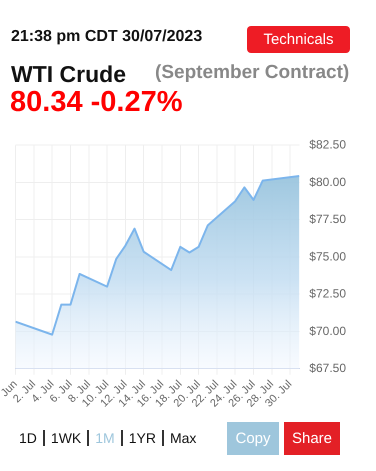 Image resolution: width=376 pixels, height=471 pixels. Describe the element at coordinates (327, 293) in the screenshot. I see `y-tick-label: $72.50` at that location.